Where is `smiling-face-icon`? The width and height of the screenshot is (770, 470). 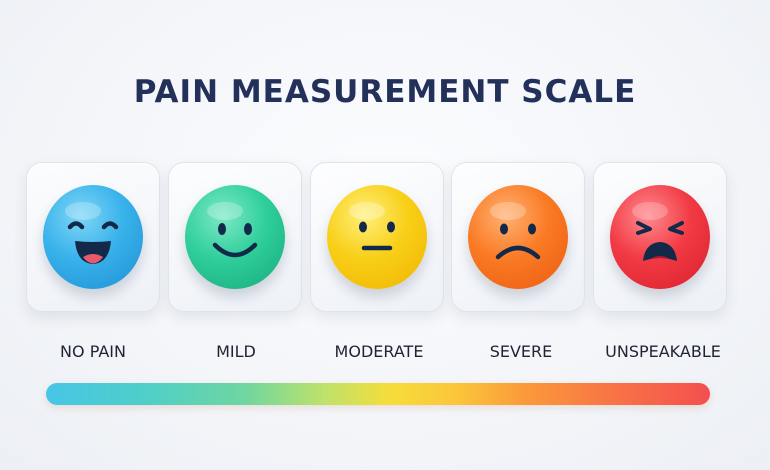 smiling-face-icon is located at coordinates (235, 237).